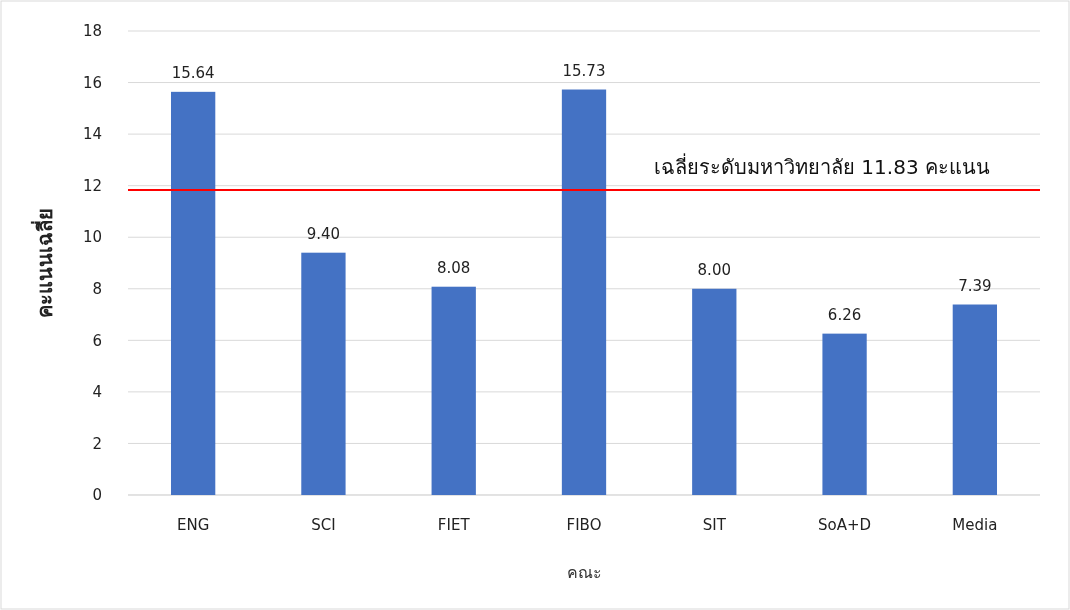 The height and width of the screenshot is (610, 1070). What do you see at coordinates (844, 314) in the screenshot?
I see `data-label: 6.26` at bounding box center [844, 314].